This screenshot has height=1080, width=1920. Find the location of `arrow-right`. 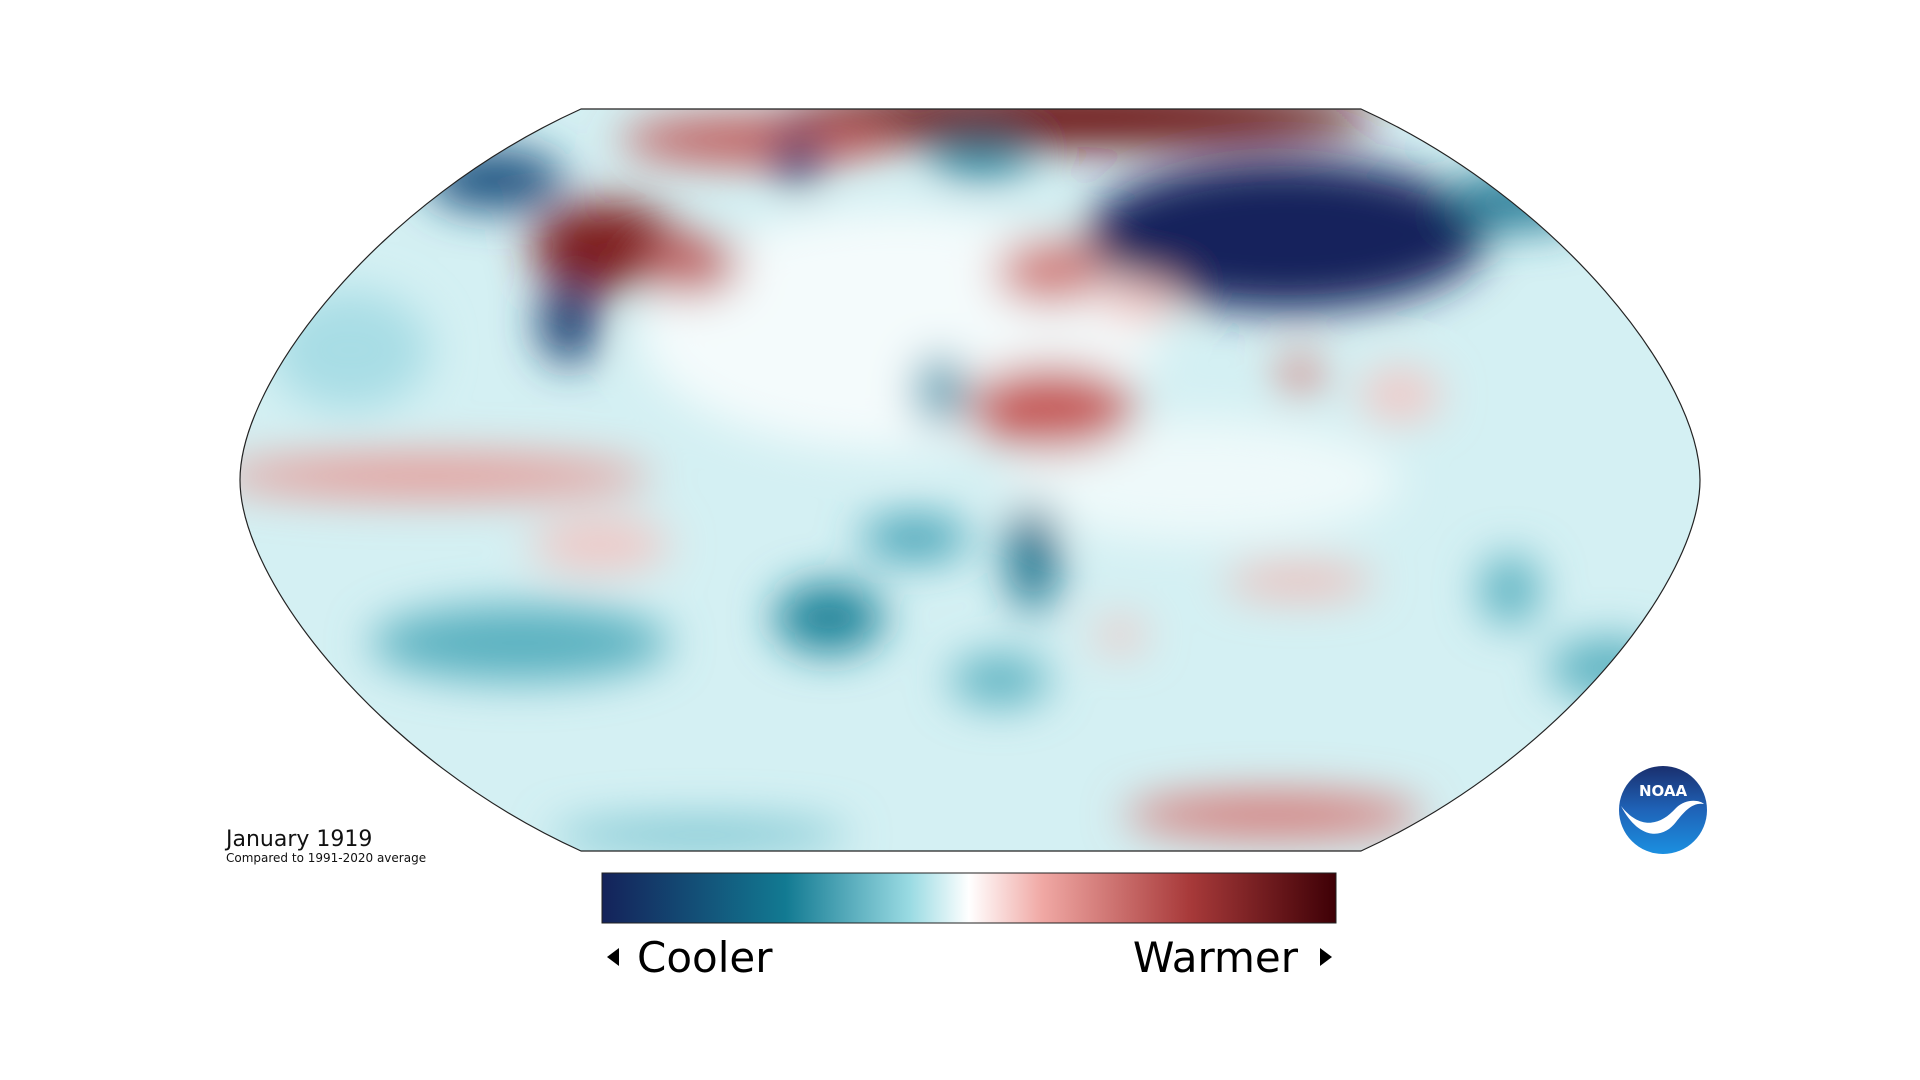

arrow-right is located at coordinates (1326, 957).